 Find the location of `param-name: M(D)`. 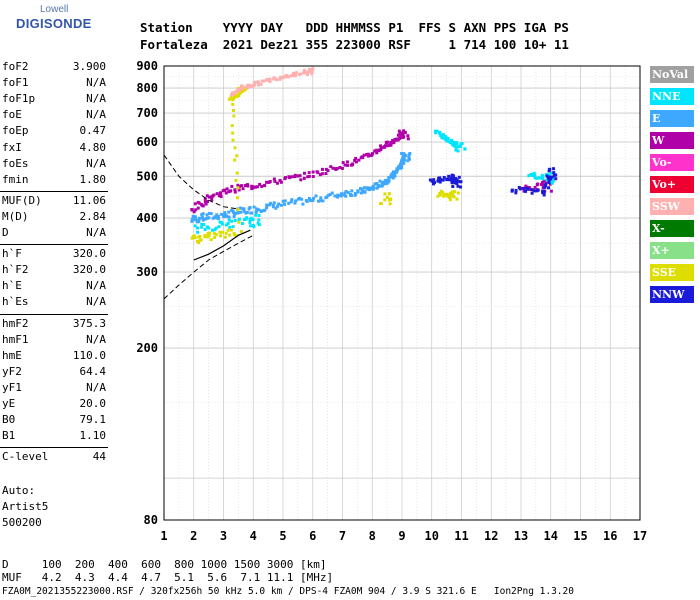

param-name: M(D) is located at coordinates (15, 216).